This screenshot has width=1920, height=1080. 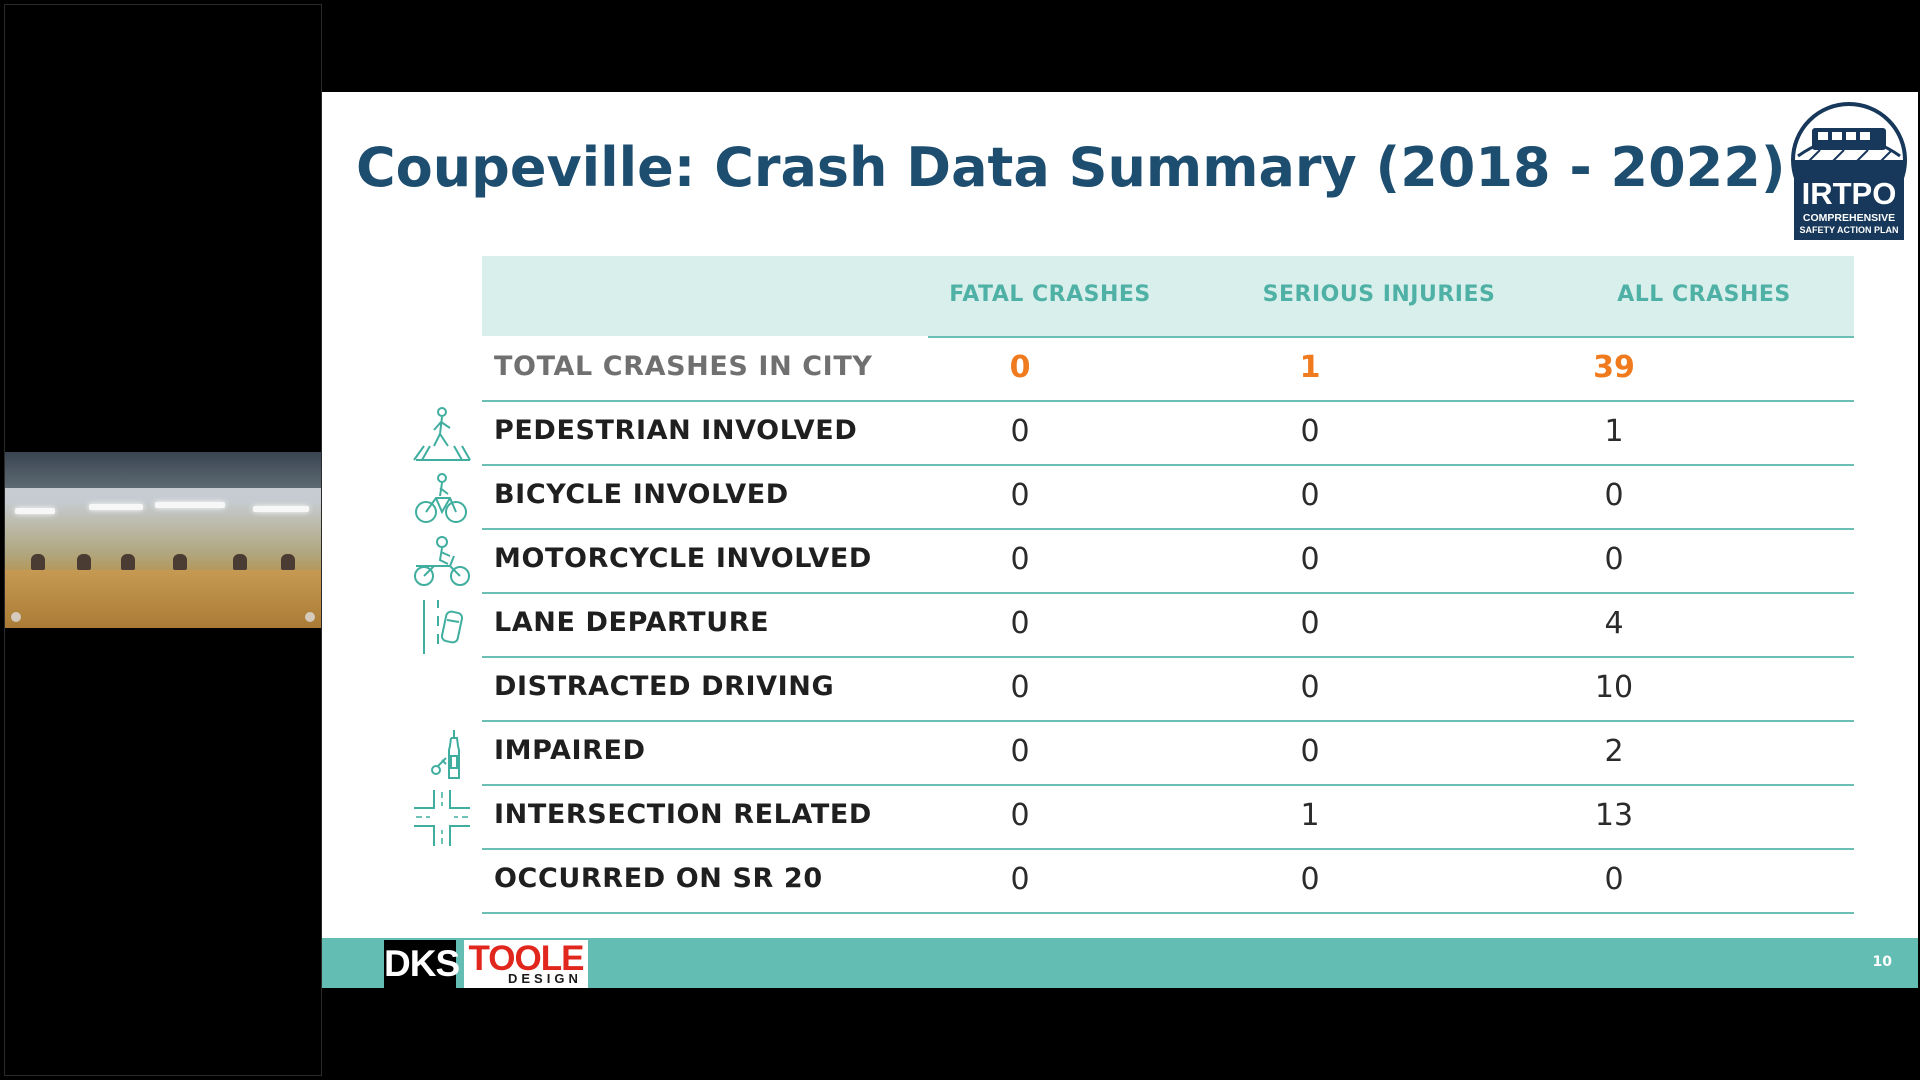 I want to click on all-value: 4, so click(x=1614, y=623).